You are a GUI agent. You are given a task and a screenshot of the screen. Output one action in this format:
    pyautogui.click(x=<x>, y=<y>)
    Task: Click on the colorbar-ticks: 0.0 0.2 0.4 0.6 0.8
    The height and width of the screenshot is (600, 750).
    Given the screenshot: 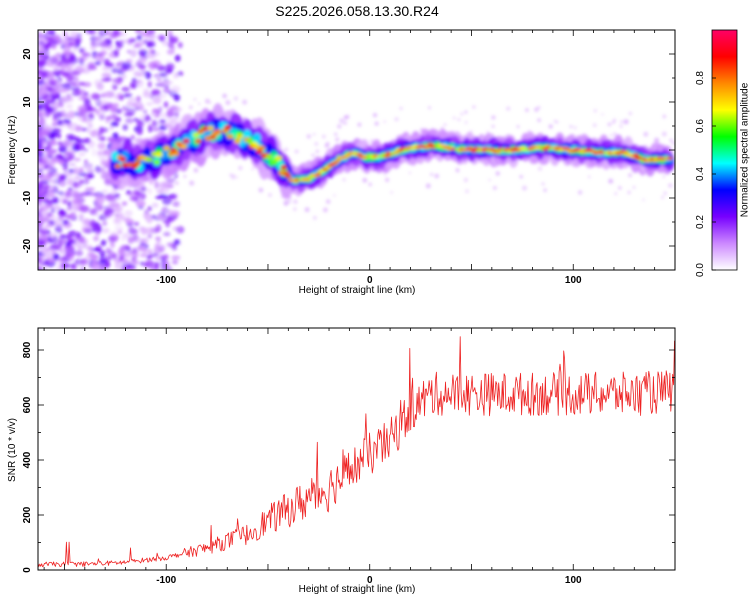 What is the action you would take?
    pyautogui.click(x=705, y=174)
    